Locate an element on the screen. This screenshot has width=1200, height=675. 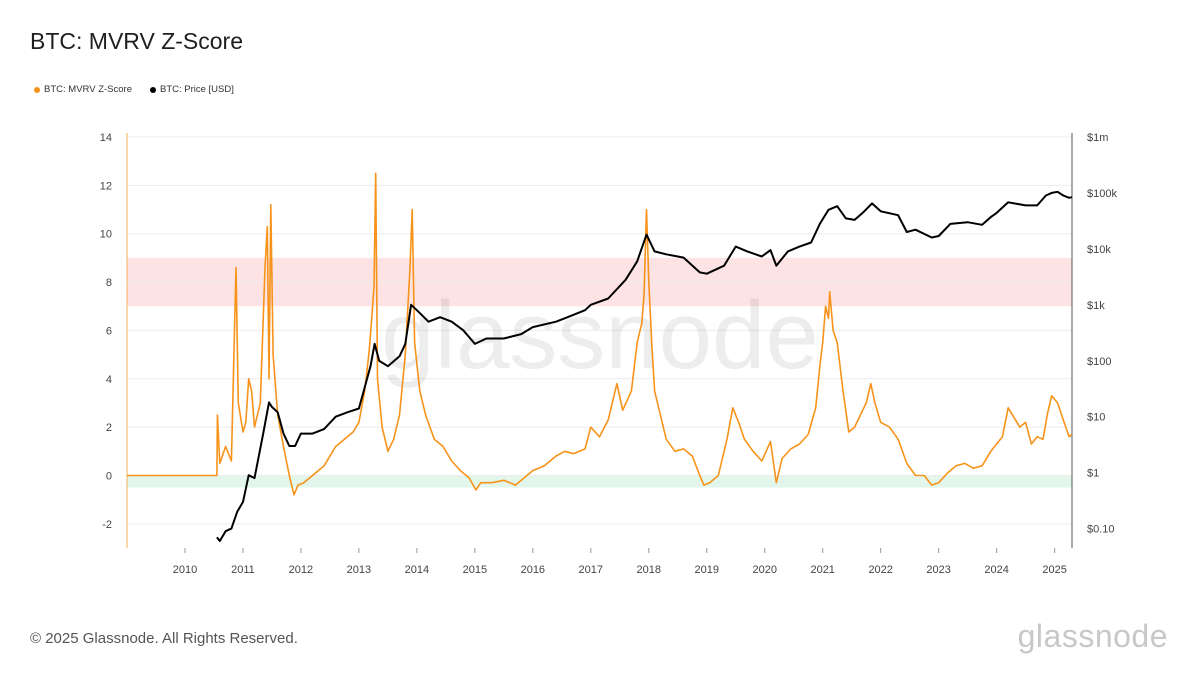
y-left-tick-label: 8 is located at coordinates (109, 283).